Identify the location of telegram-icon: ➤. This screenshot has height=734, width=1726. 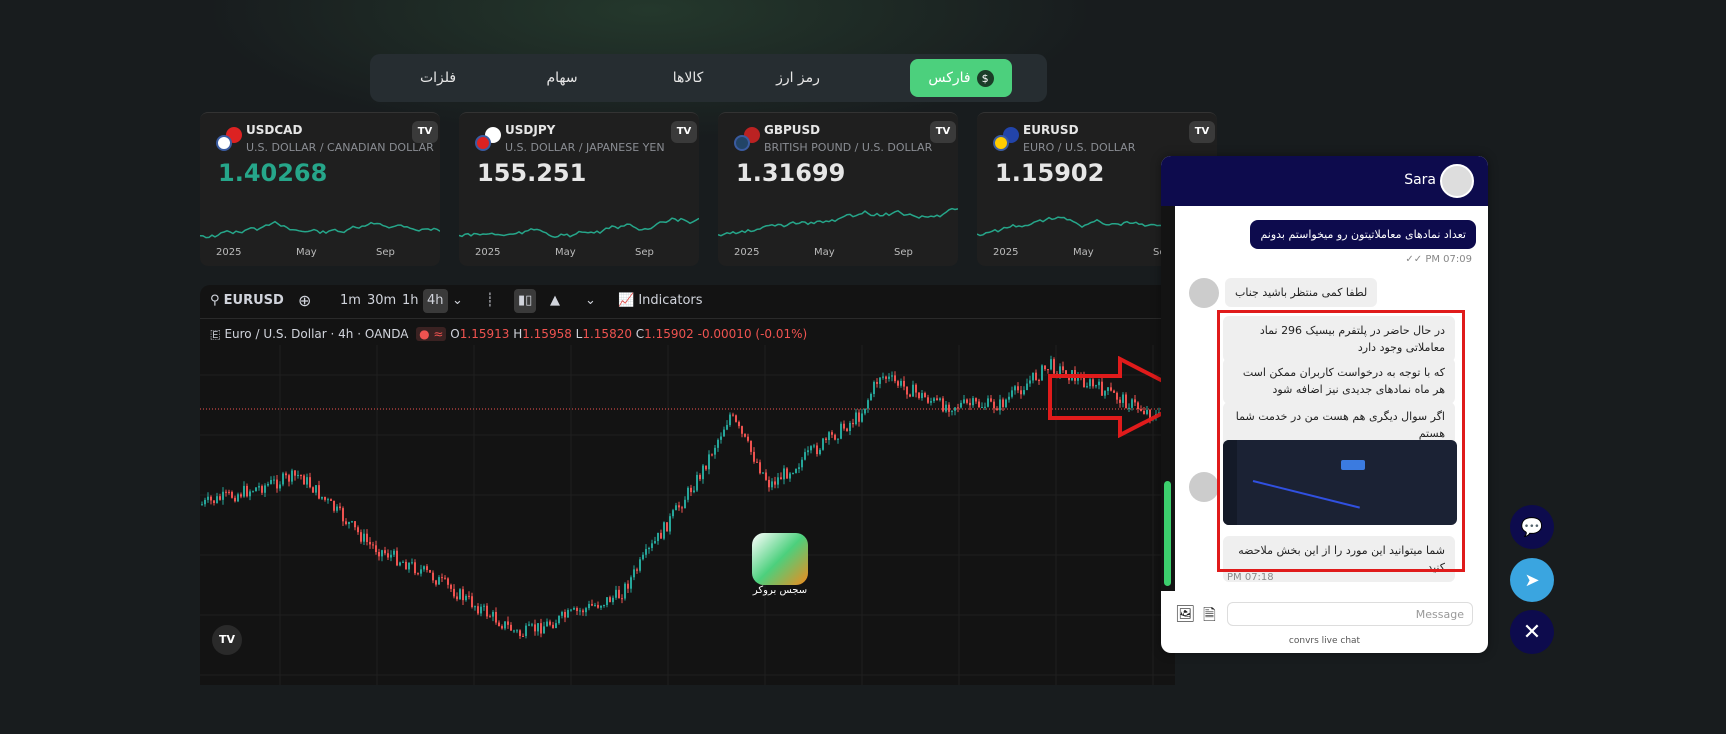
(1532, 580).